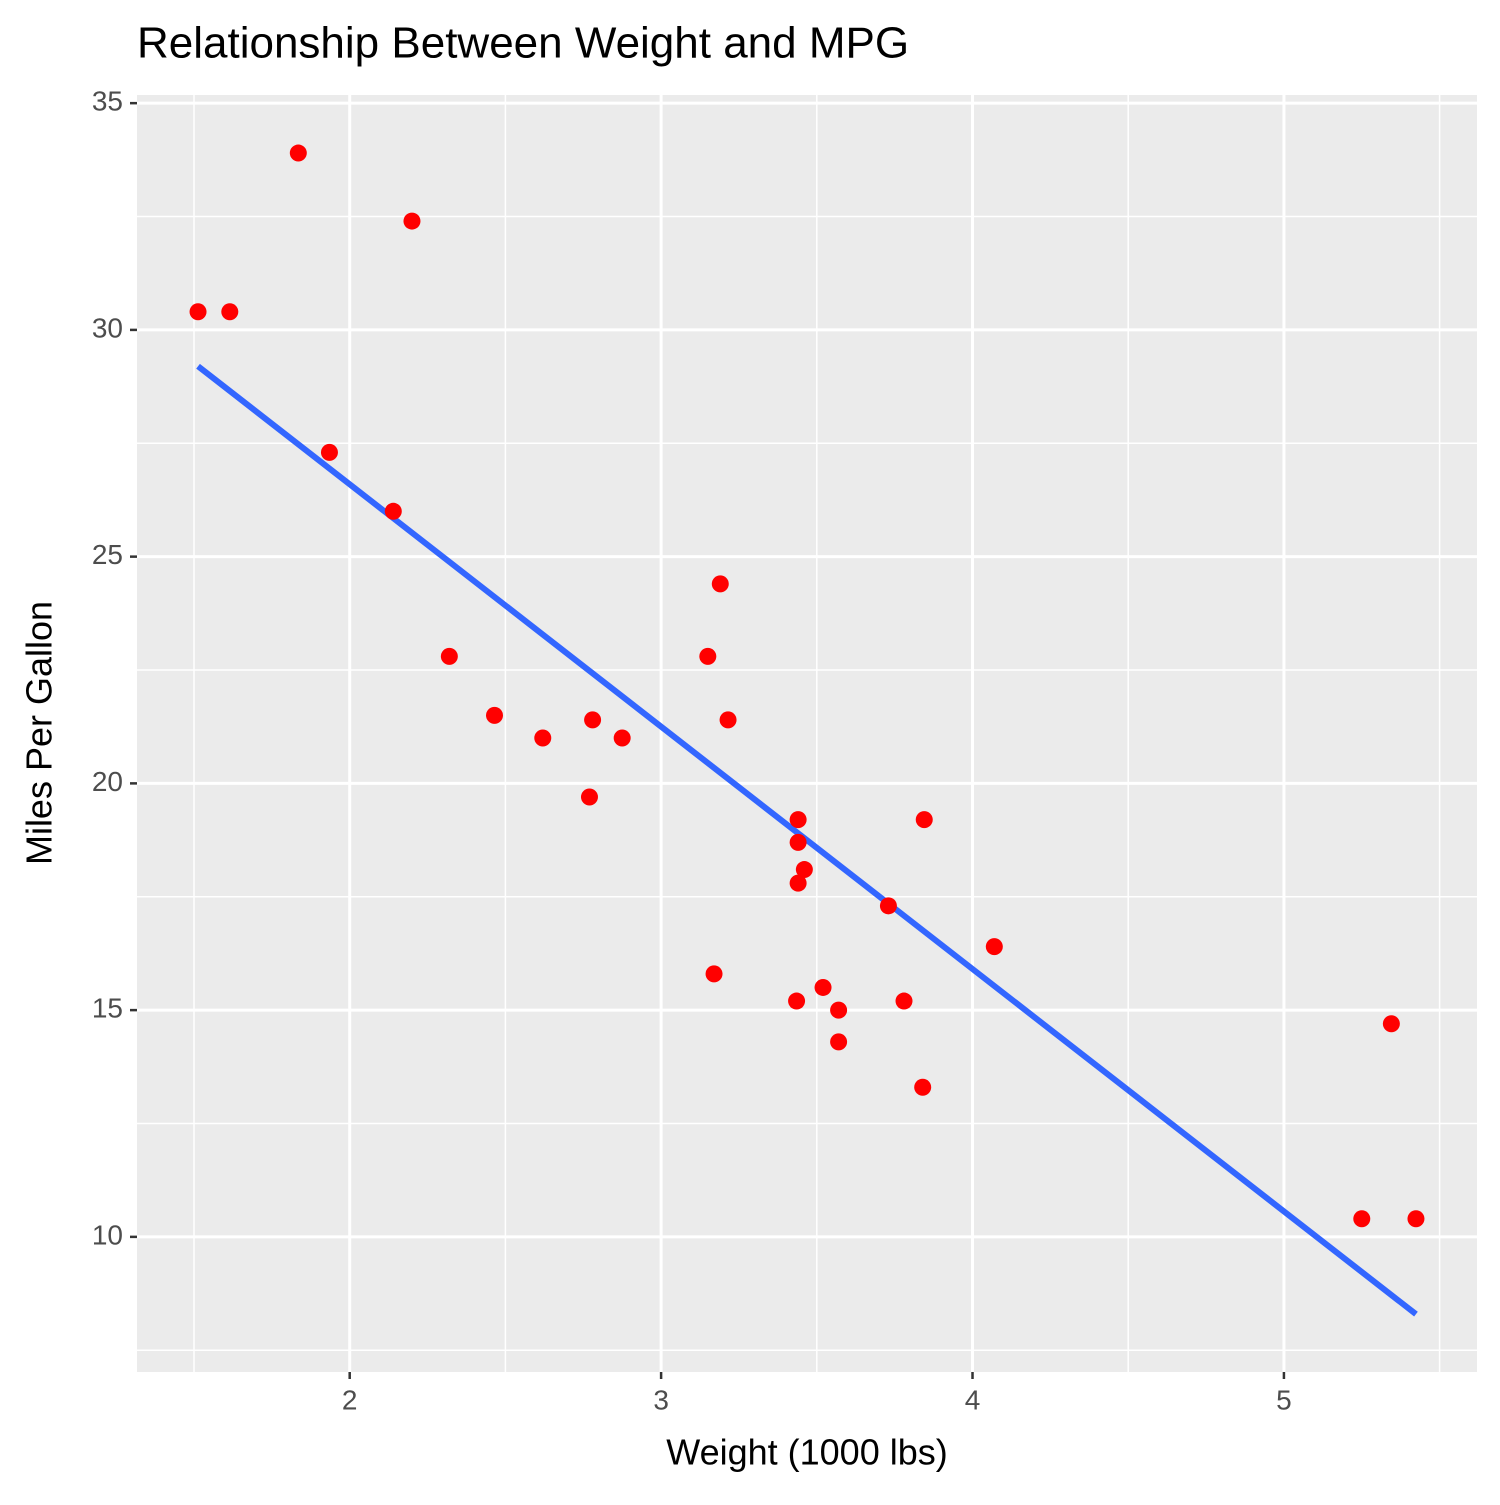 The height and width of the screenshot is (1505, 1500). What do you see at coordinates (39, 733) in the screenshot?
I see `y-axis-label: Miles Per Gallon` at bounding box center [39, 733].